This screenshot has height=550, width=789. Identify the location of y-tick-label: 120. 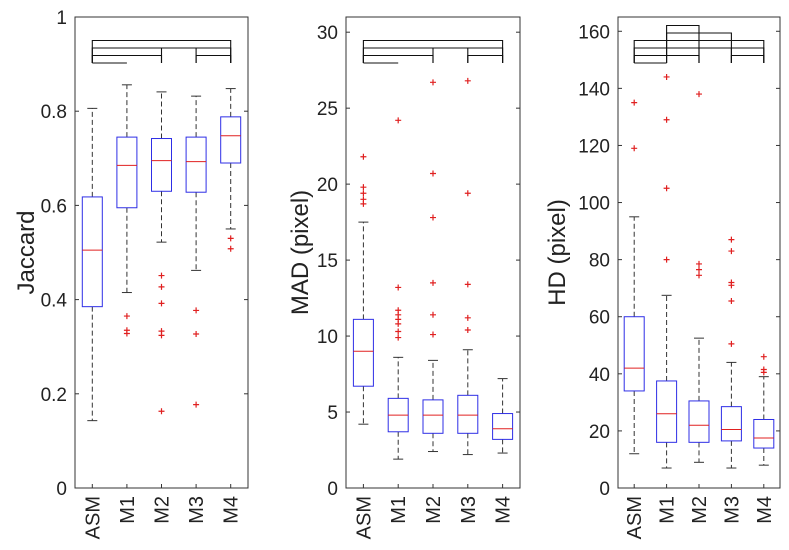
(594, 146).